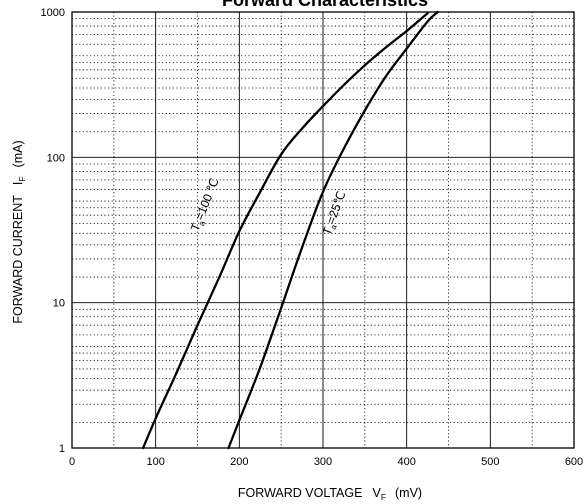 The image size is (586, 504). Describe the element at coordinates (206, 199) in the screenshot. I see `series-label-ta-100-rest: =100 ℃` at that location.